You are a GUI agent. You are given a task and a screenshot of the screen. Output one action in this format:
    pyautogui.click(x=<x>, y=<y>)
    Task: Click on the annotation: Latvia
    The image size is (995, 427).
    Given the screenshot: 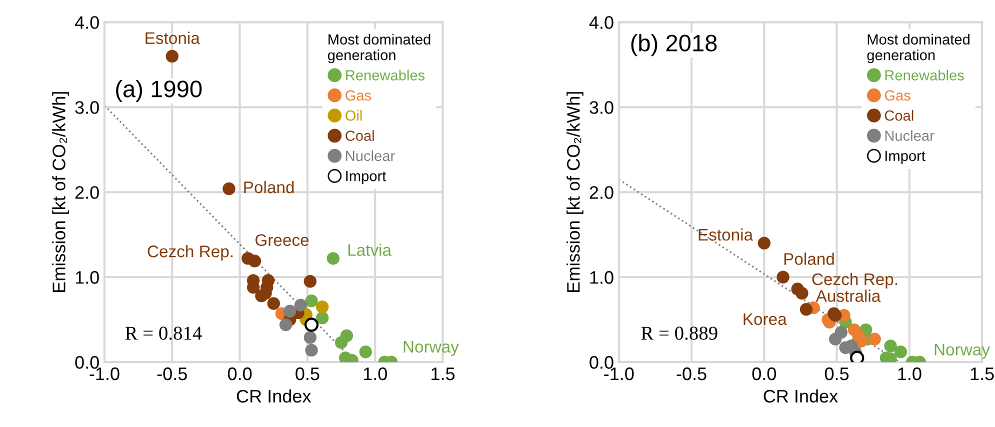 What is the action you would take?
    pyautogui.click(x=370, y=250)
    